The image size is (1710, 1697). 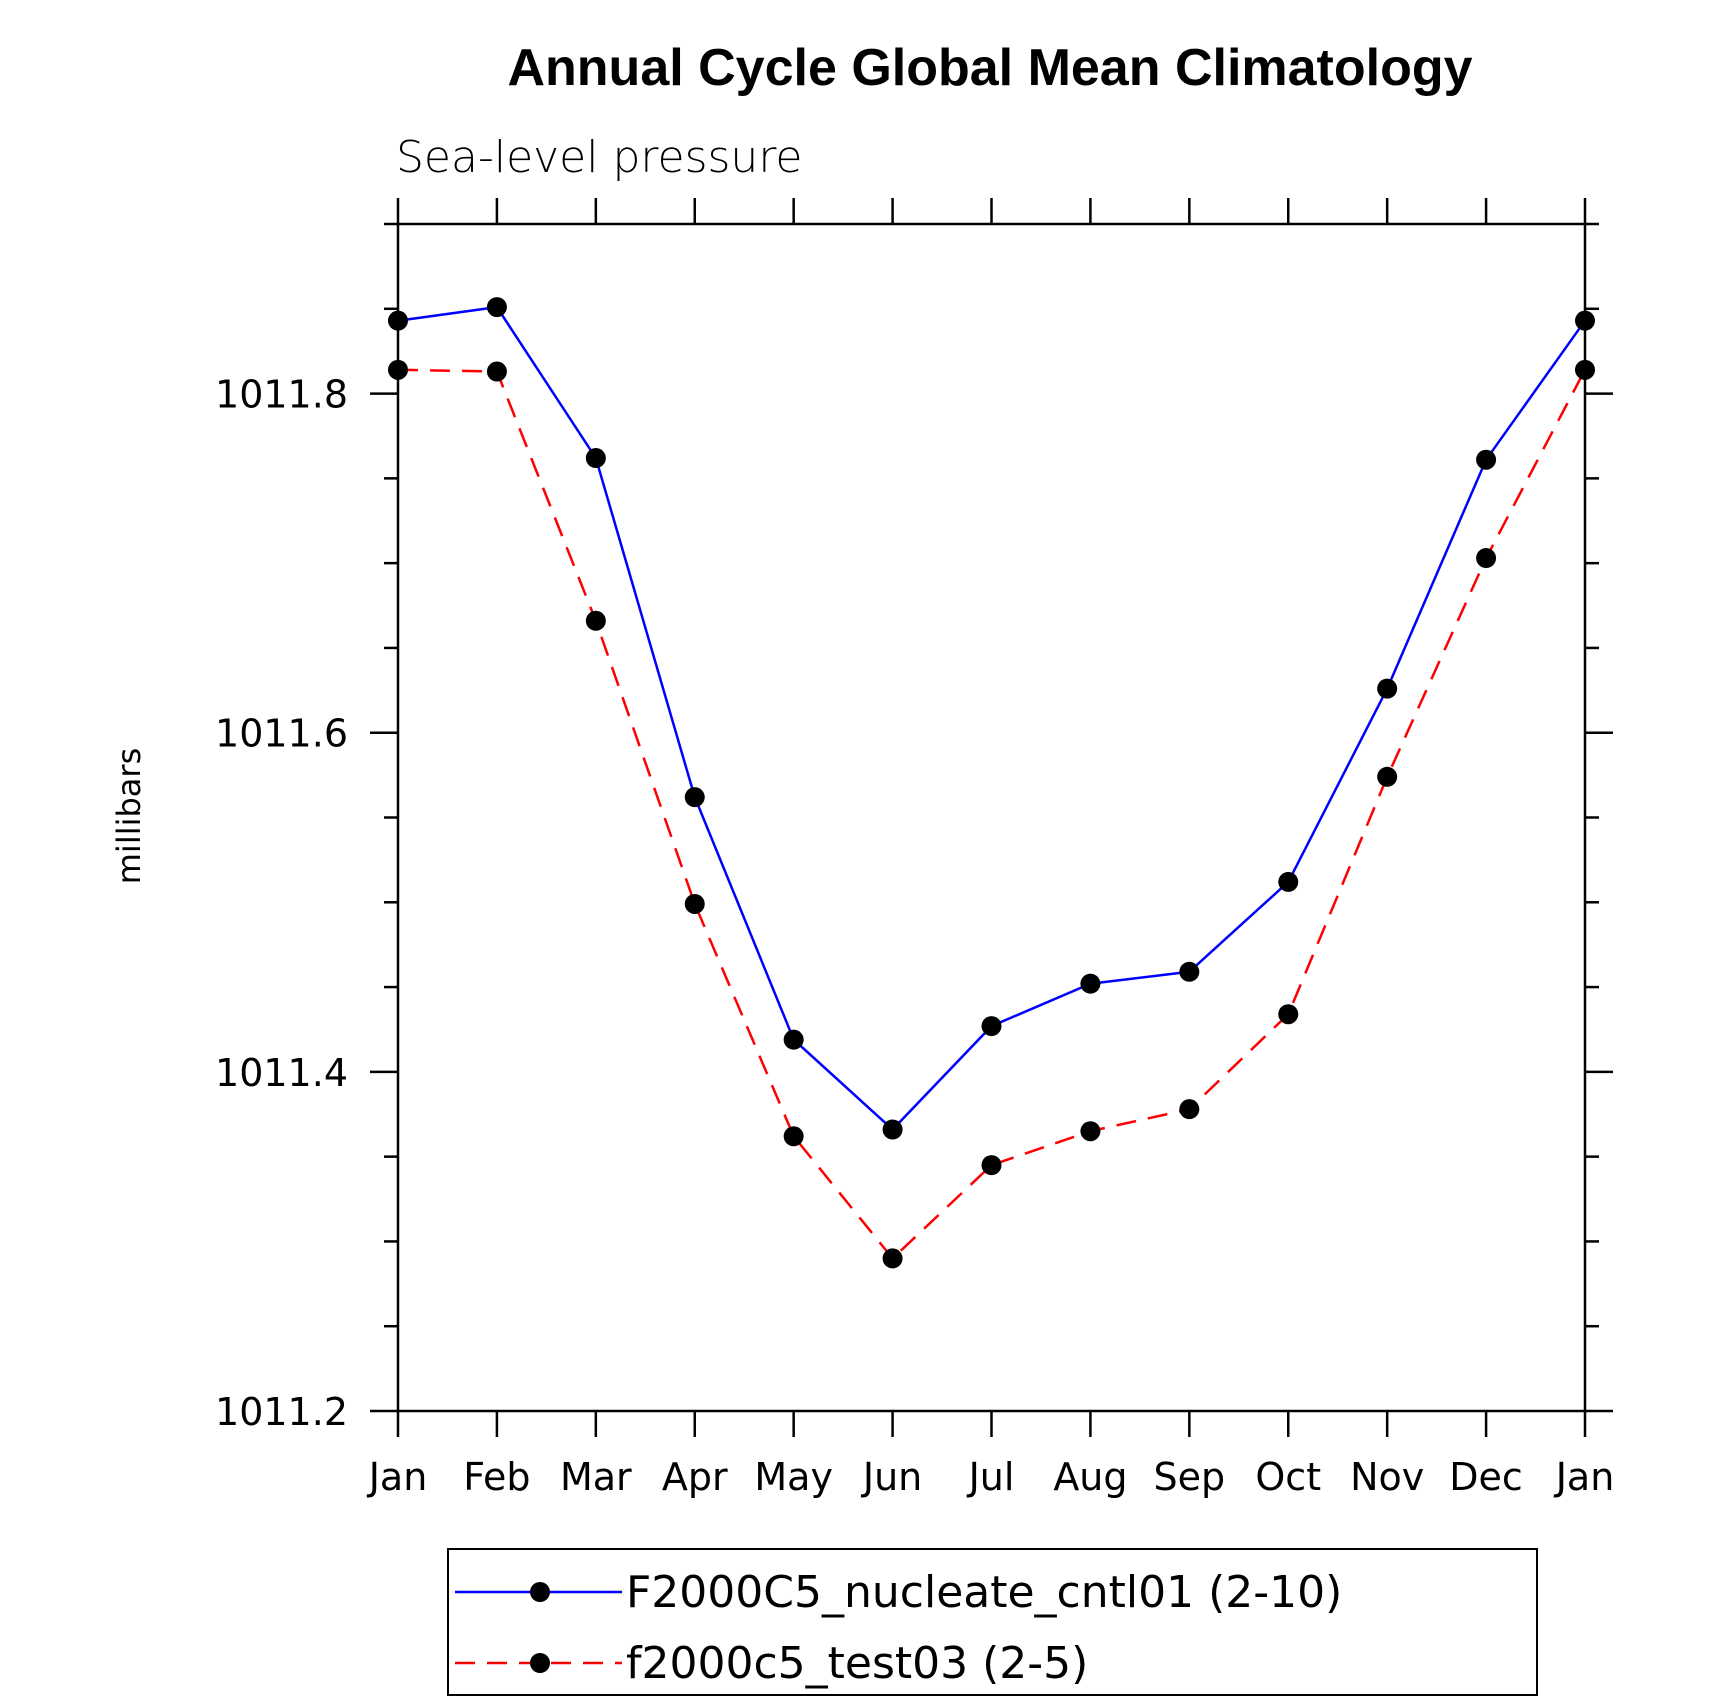 What do you see at coordinates (793, 1477) in the screenshot?
I see `x-tick-label: May` at bounding box center [793, 1477].